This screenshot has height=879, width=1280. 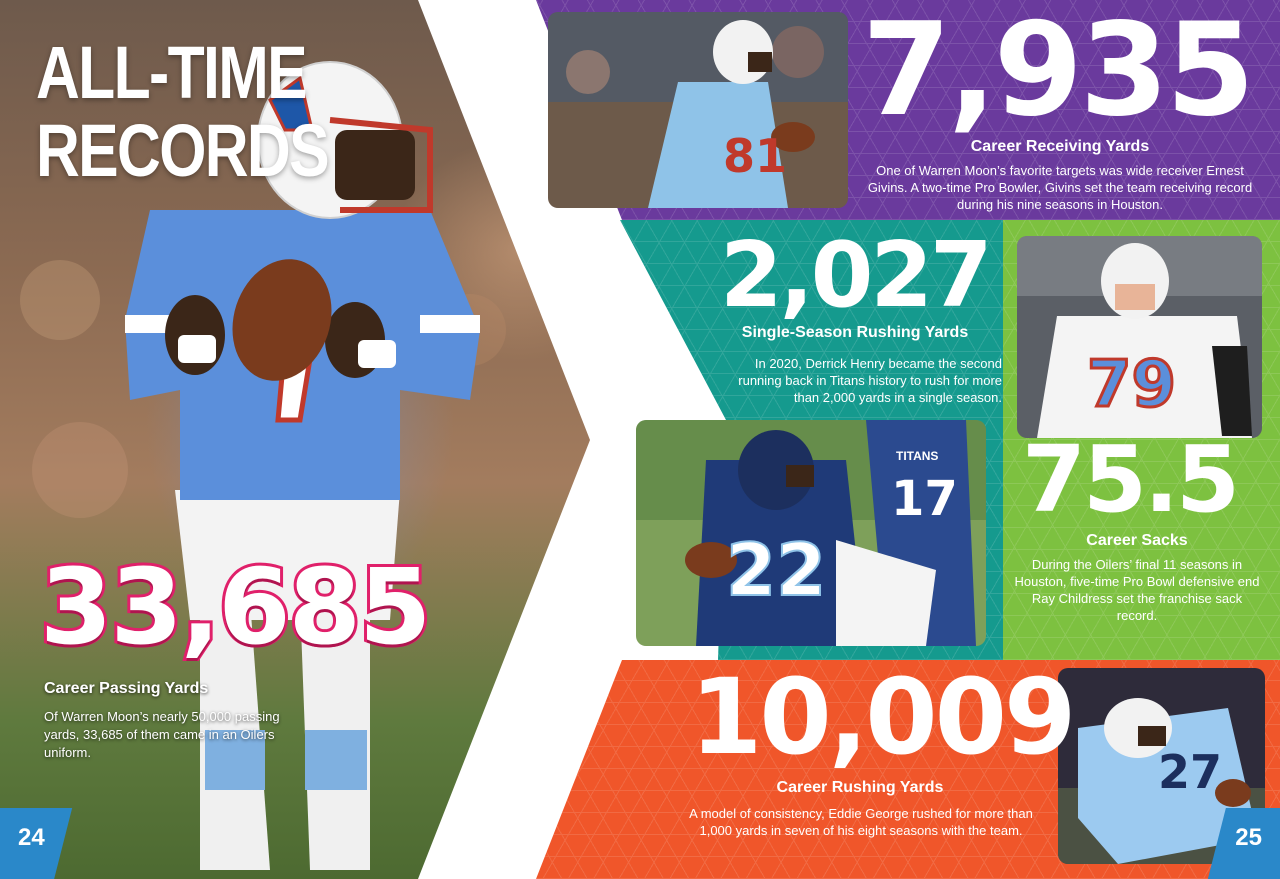 I want to click on defensive-end-jersey-number: 79, so click(x=1131, y=385).